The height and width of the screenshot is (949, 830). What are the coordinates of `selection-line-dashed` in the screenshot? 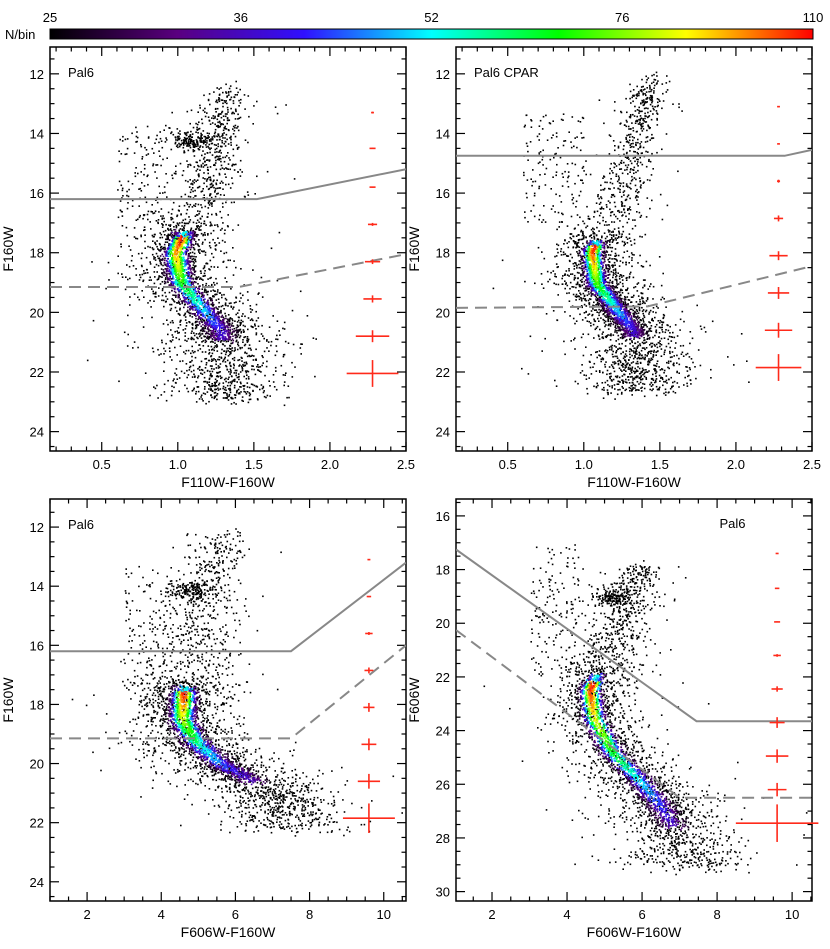 It's located at (228, 270).